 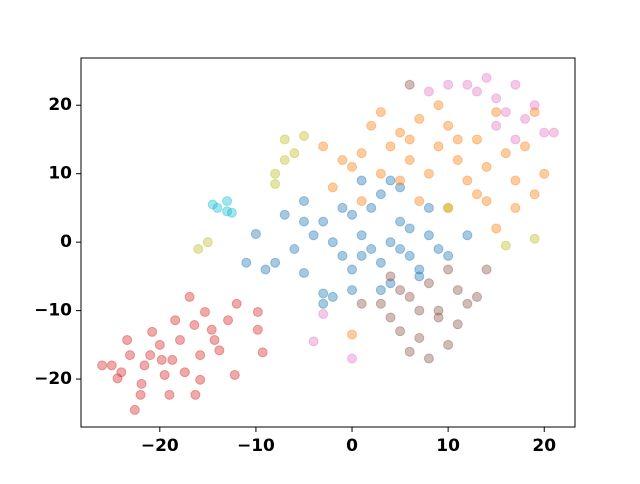 What do you see at coordinates (60, 105) in the screenshot?
I see `y-tick-label: 20` at bounding box center [60, 105].